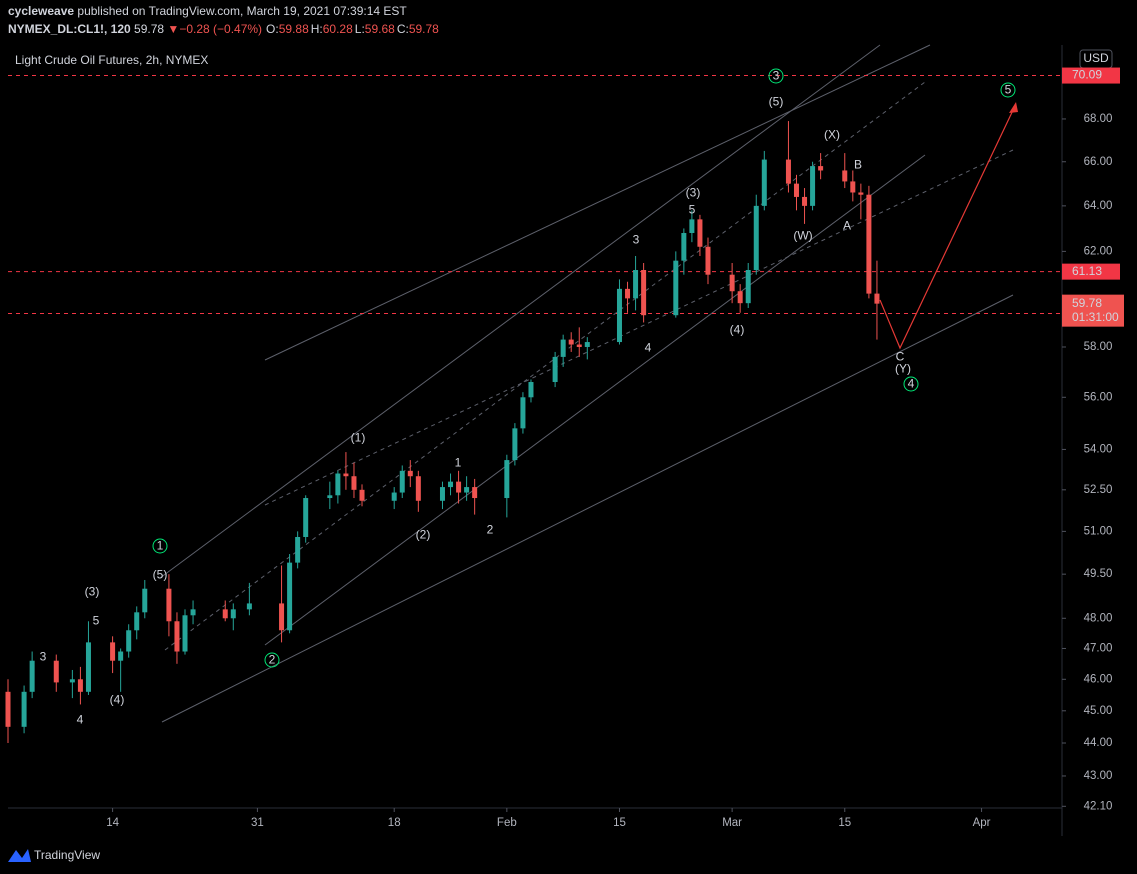  I want to click on last-price-box, so click(1093, 310).